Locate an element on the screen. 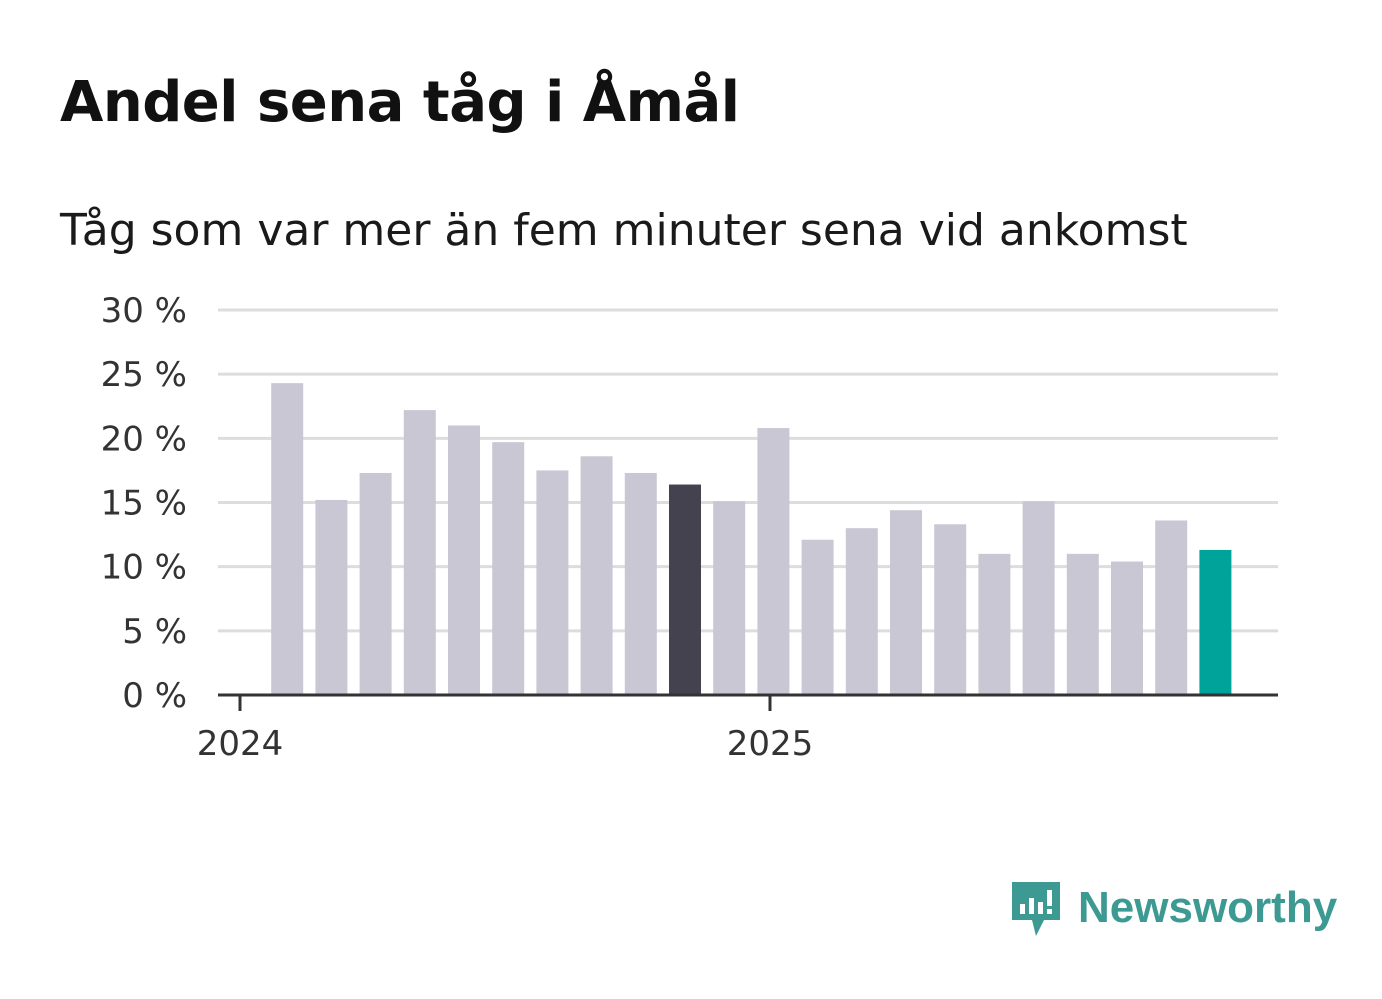  newsworthy-icon is located at coordinates (1036, 909).